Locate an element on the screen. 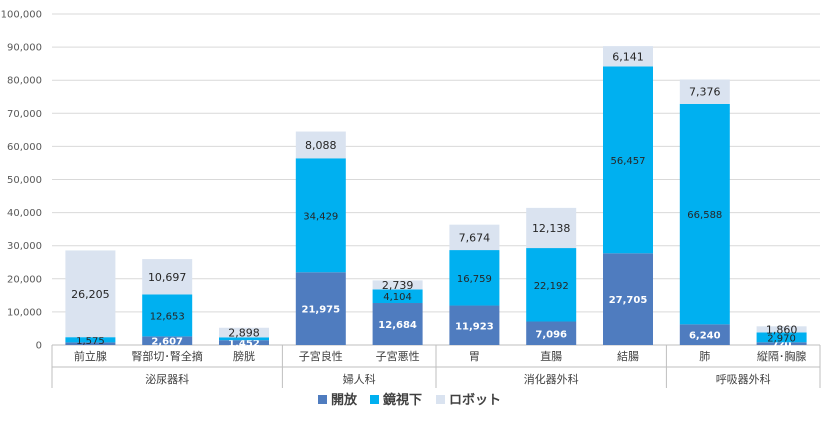  data-label: 6,141 is located at coordinates (628, 56).